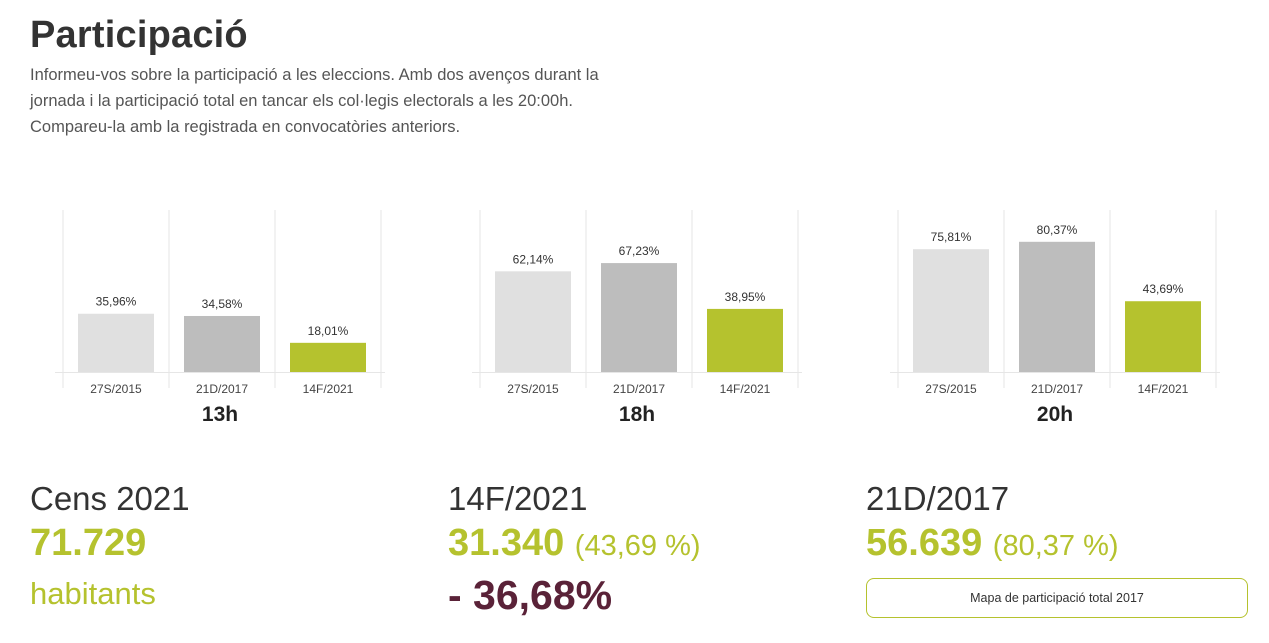 The width and height of the screenshot is (1269, 643). What do you see at coordinates (328, 331) in the screenshot?
I see `bar-value-label: 18,01%` at bounding box center [328, 331].